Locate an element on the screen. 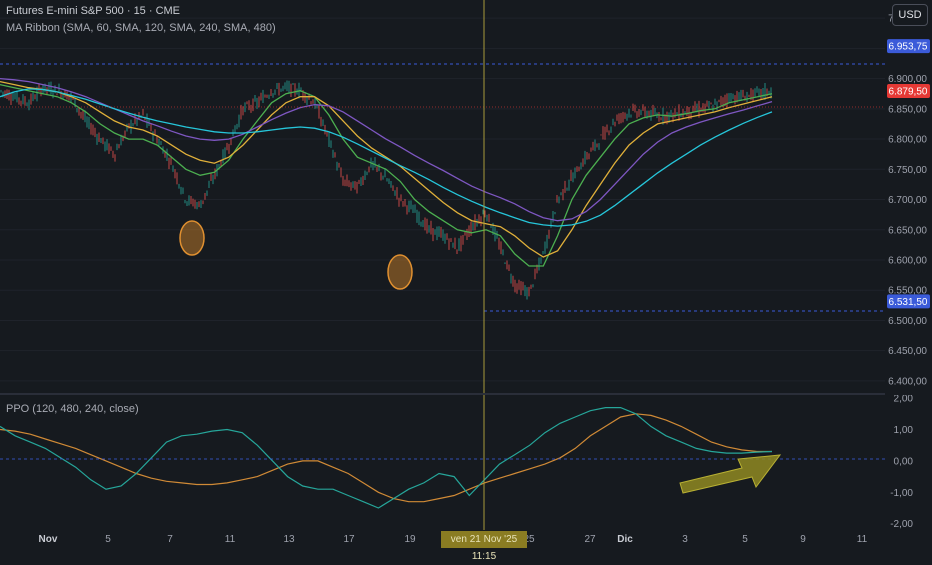 The image size is (932, 565). price-tag-label: 6.531,50 is located at coordinates (908, 302).